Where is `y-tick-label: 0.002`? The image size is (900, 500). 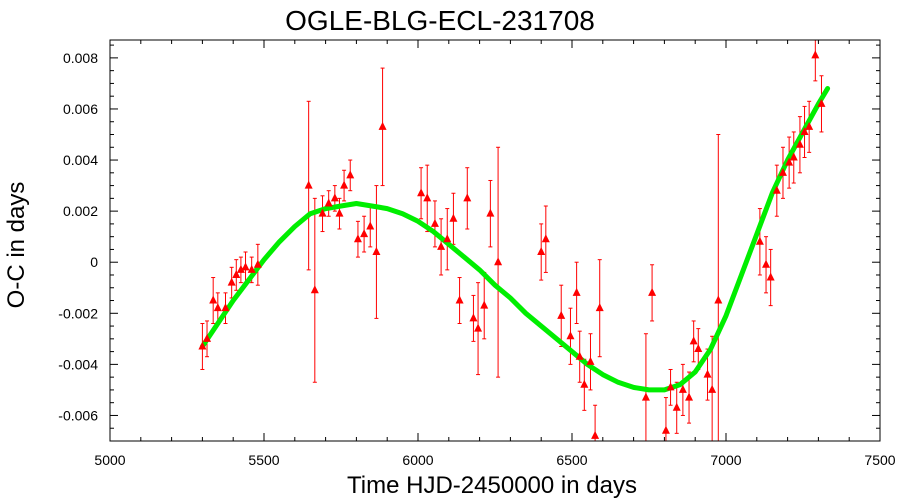 y-tick-label: 0.002 is located at coordinates (80, 211).